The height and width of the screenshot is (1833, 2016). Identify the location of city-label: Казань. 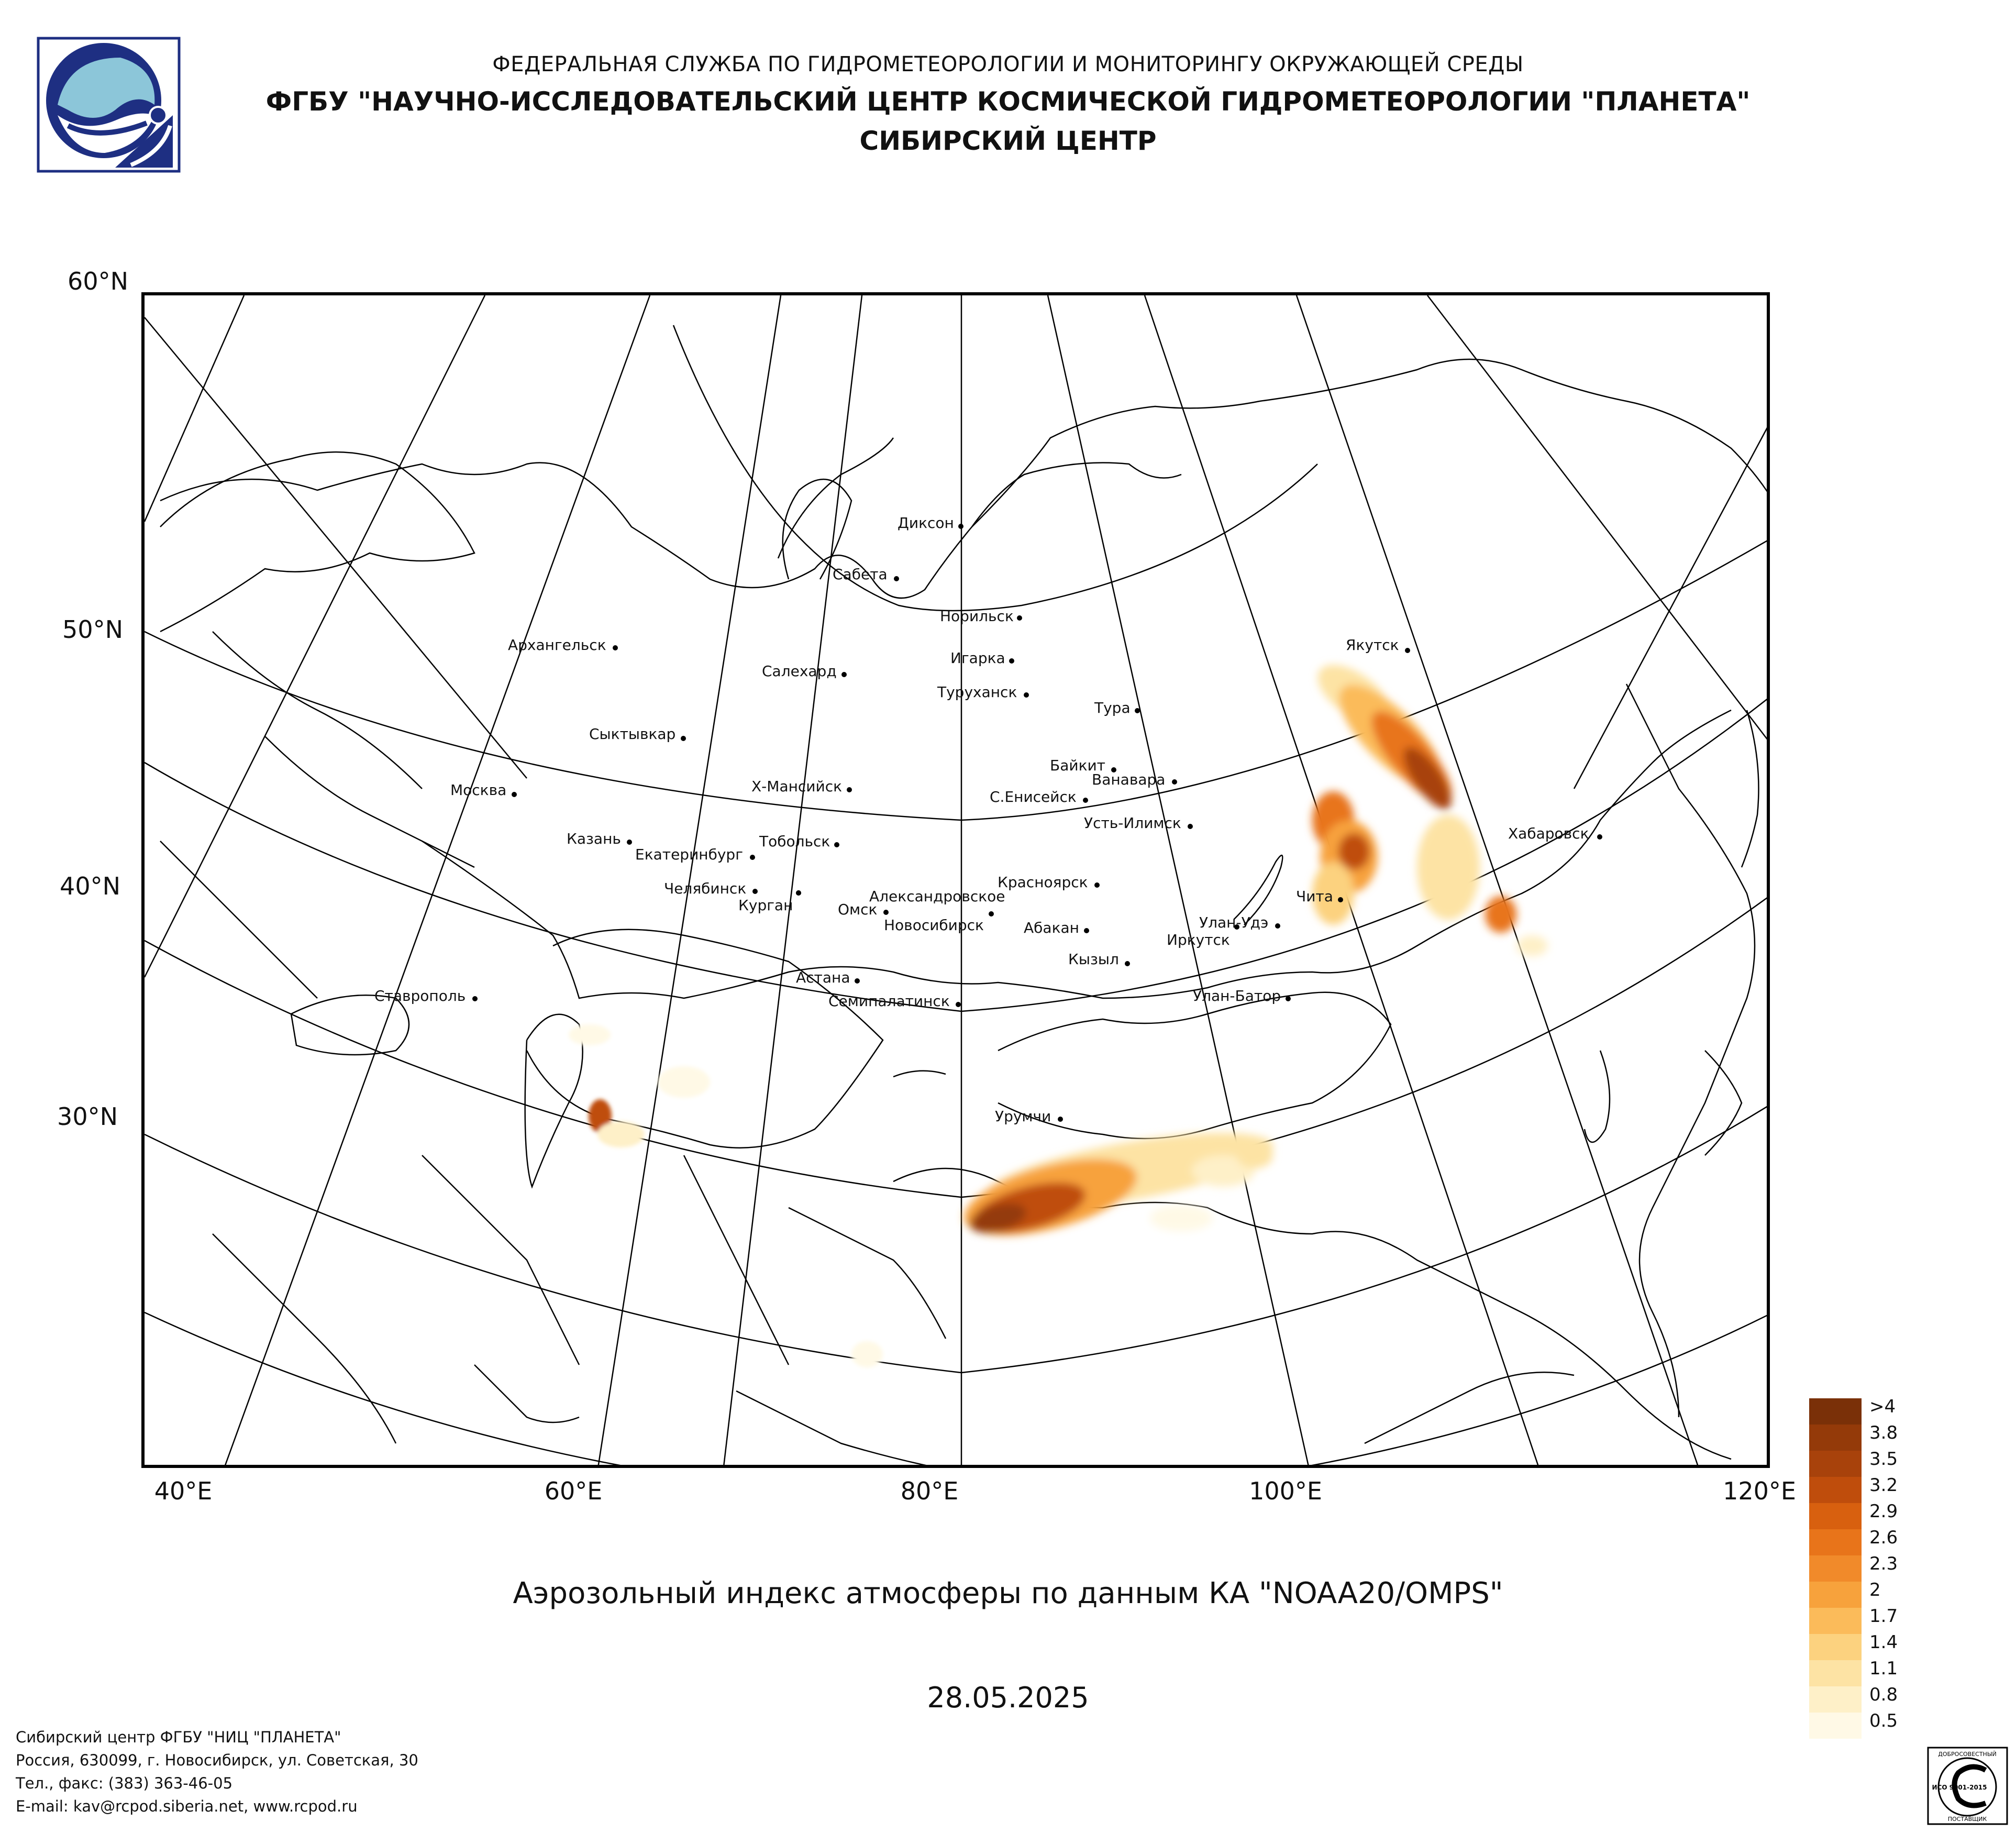
(594, 838).